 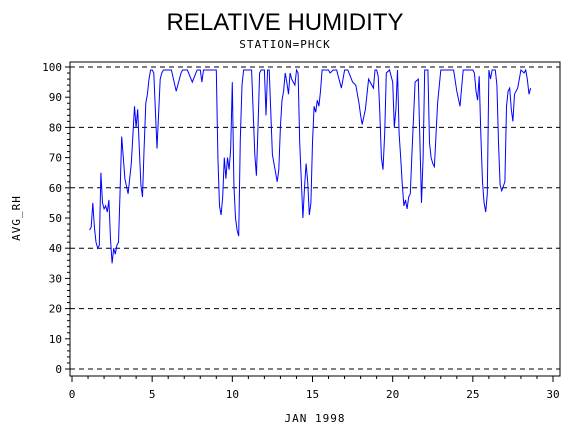 What do you see at coordinates (72, 394) in the screenshot?
I see `x-tick-label-0: 0` at bounding box center [72, 394].